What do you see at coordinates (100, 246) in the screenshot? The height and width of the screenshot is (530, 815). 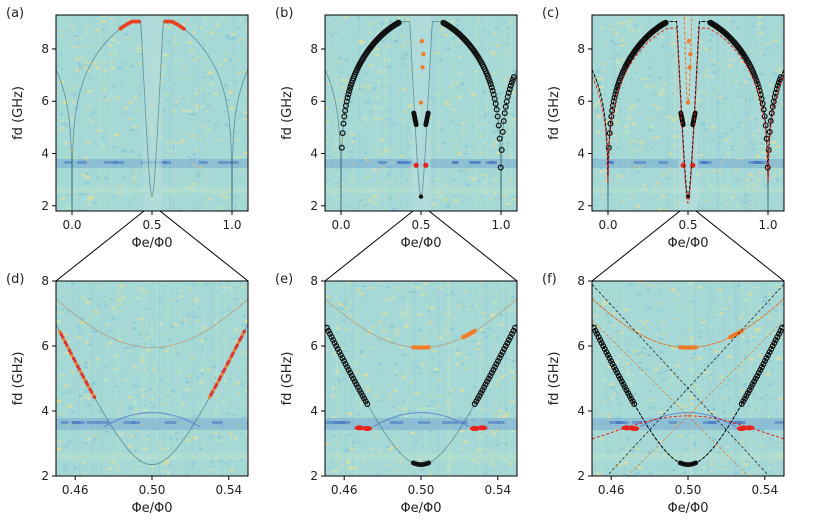 I see `zoom-connector-left` at bounding box center [100, 246].